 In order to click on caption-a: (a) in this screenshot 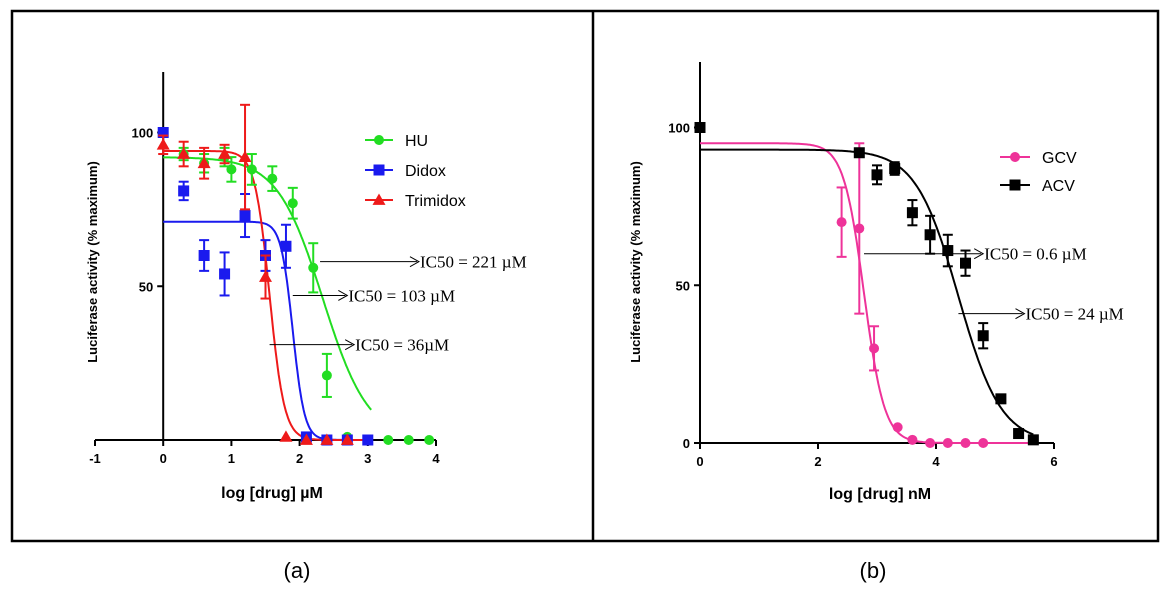, I will do `click(297, 570)`.